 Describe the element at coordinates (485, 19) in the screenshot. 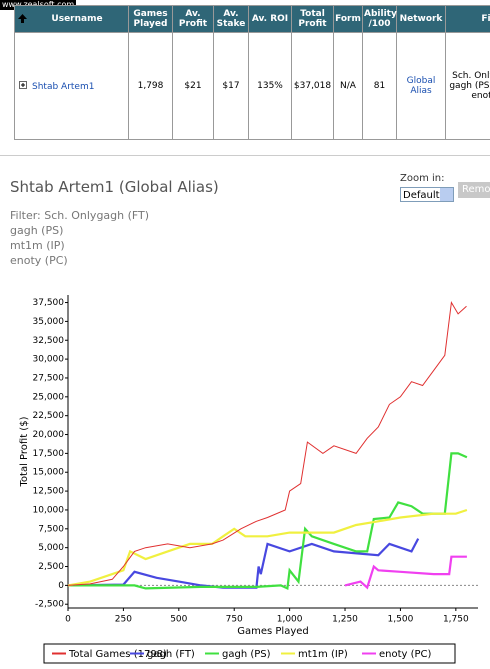

I see `header-text: Filter` at that location.